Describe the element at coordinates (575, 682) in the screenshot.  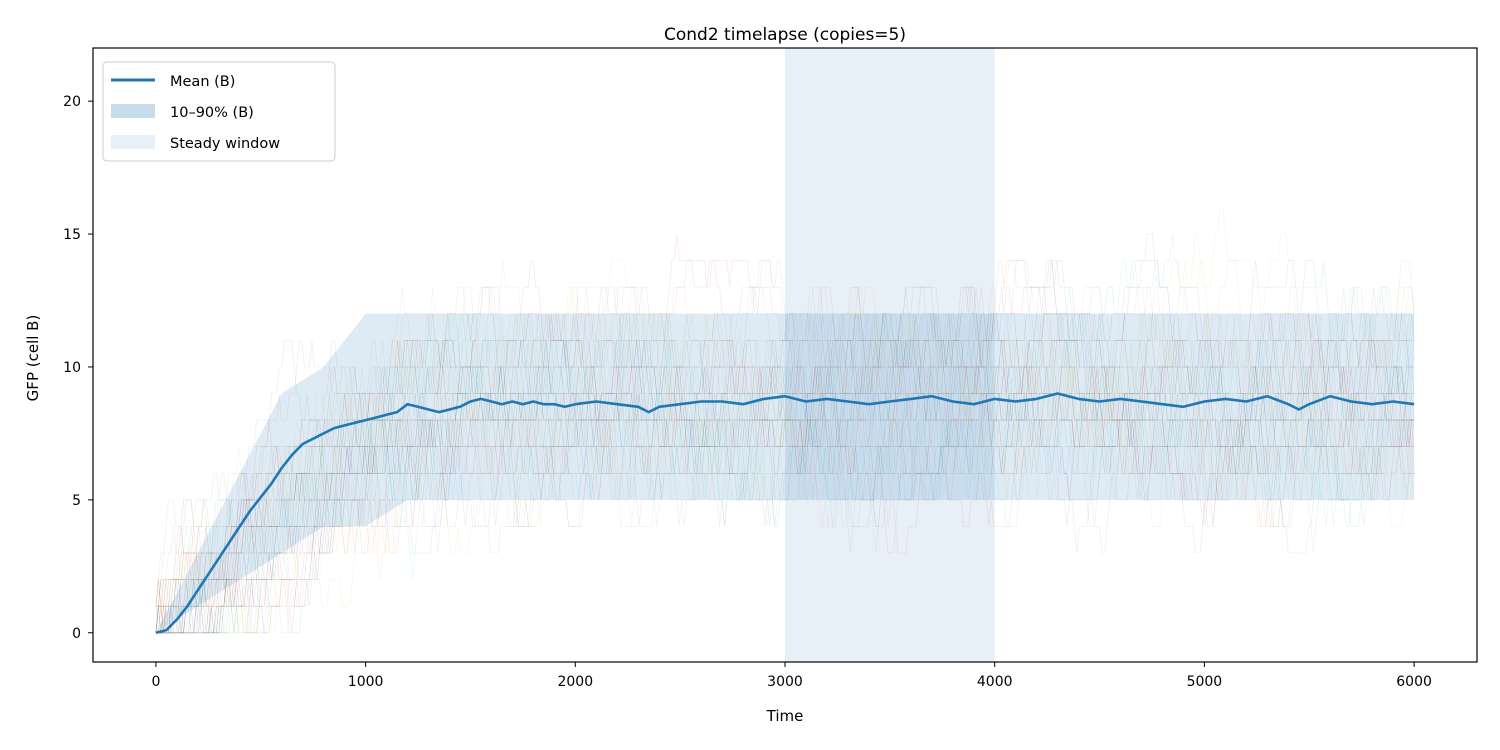
I see `x-tick-label: 2000` at that location.